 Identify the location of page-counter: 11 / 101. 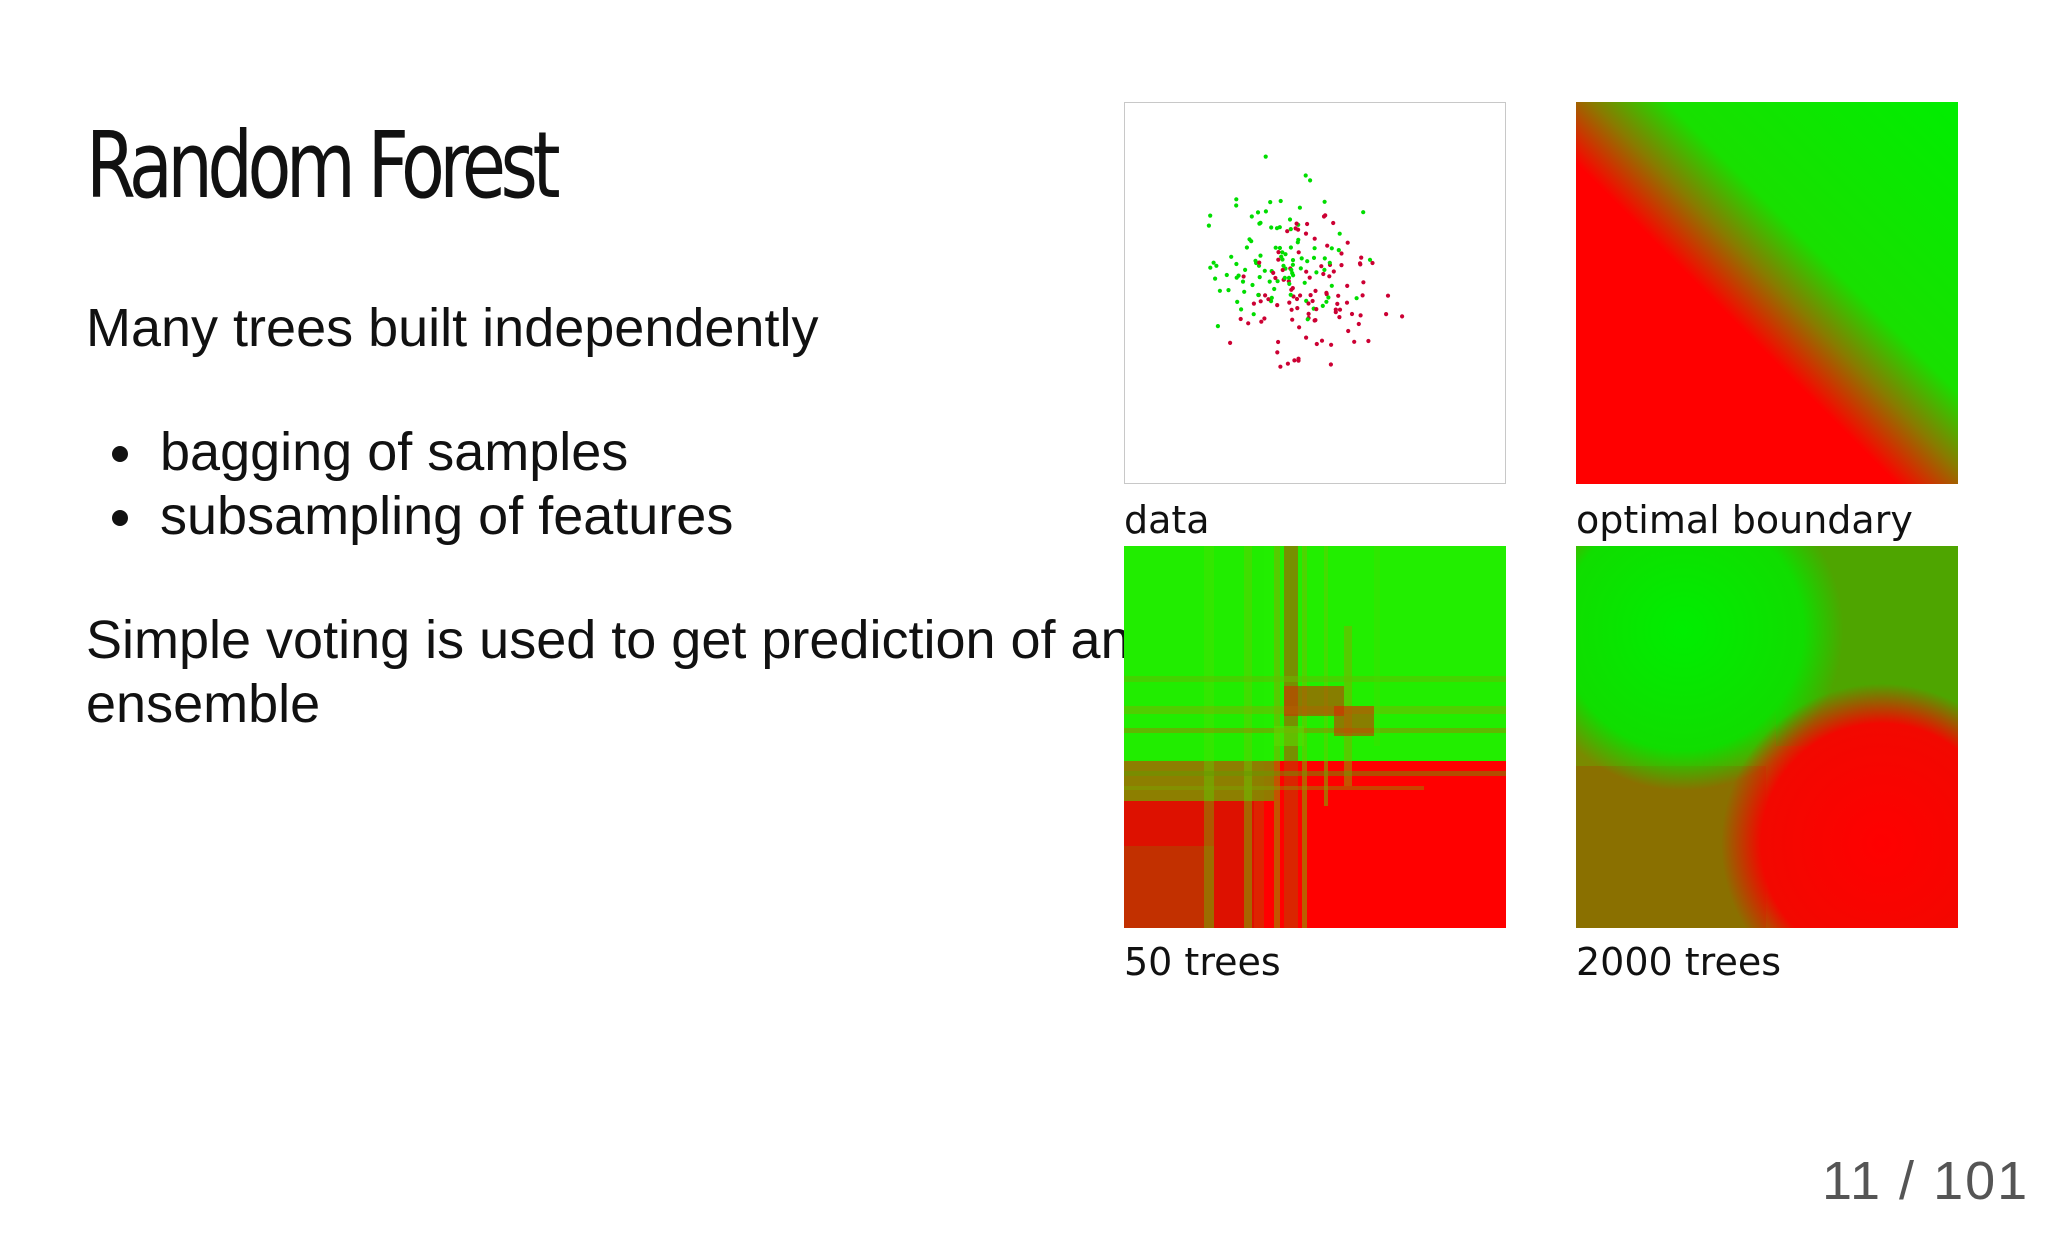
(1926, 1181).